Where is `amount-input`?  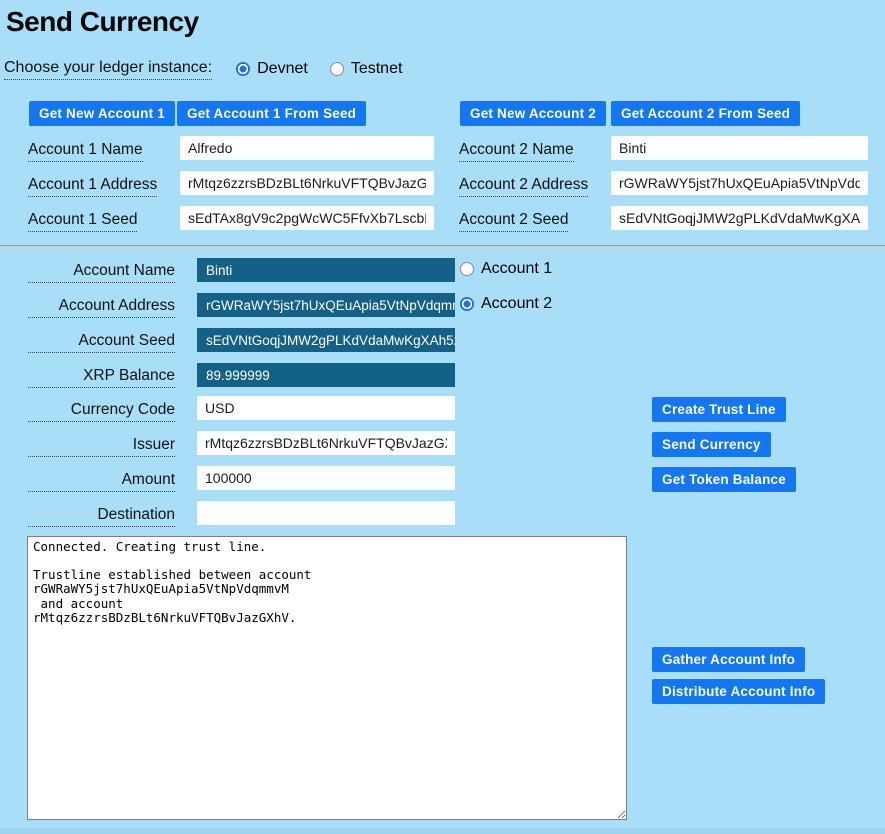
amount-input is located at coordinates (326, 478).